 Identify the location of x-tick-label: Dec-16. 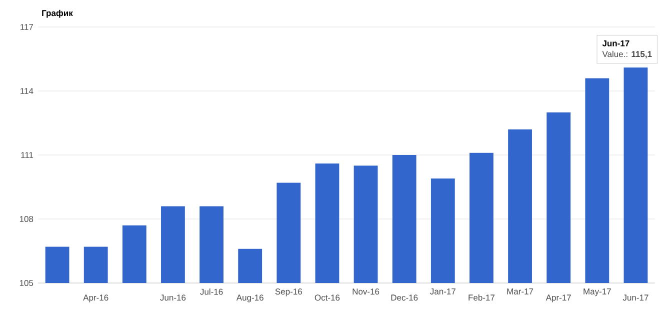
(404, 297).